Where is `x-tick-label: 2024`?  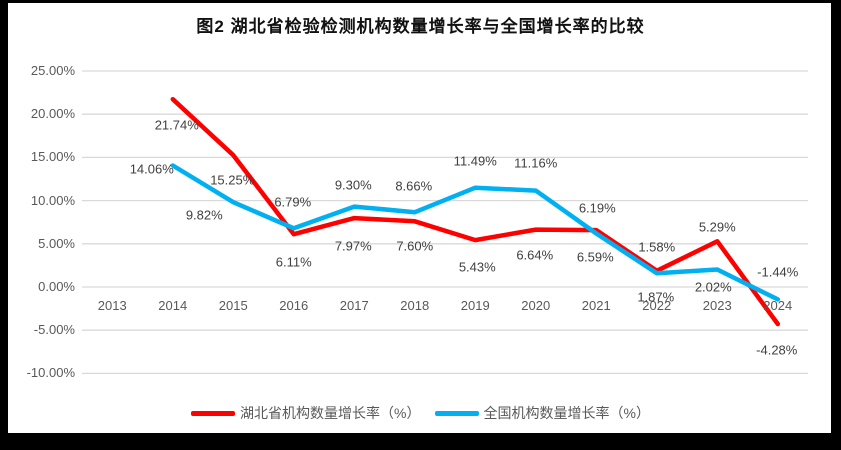
x-tick-label: 2024 is located at coordinates (778, 305).